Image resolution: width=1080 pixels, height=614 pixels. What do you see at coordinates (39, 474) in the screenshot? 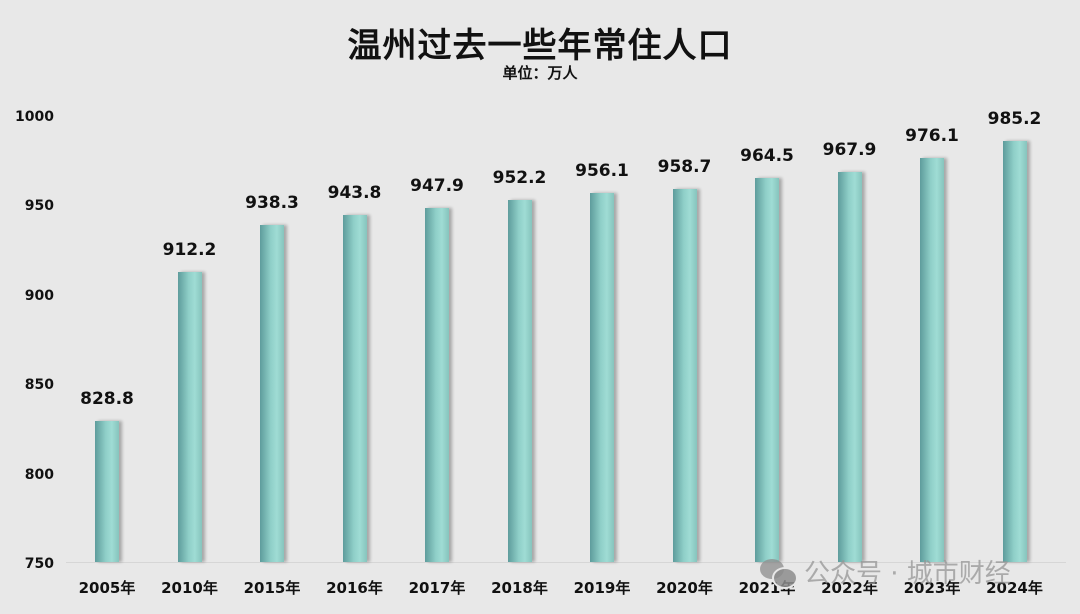
I see `y-tick-label: 800` at bounding box center [39, 474].